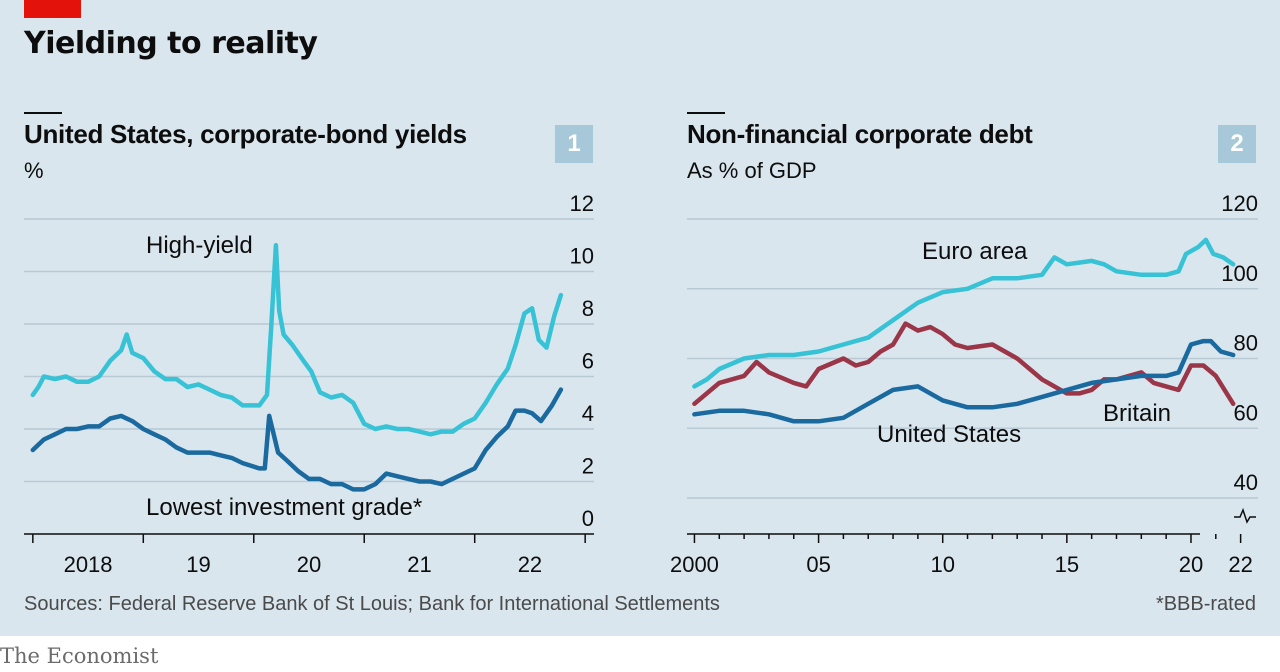 This screenshot has width=1280, height=672. Describe the element at coordinates (588, 361) in the screenshot. I see `y-tick-label: 6` at that location.